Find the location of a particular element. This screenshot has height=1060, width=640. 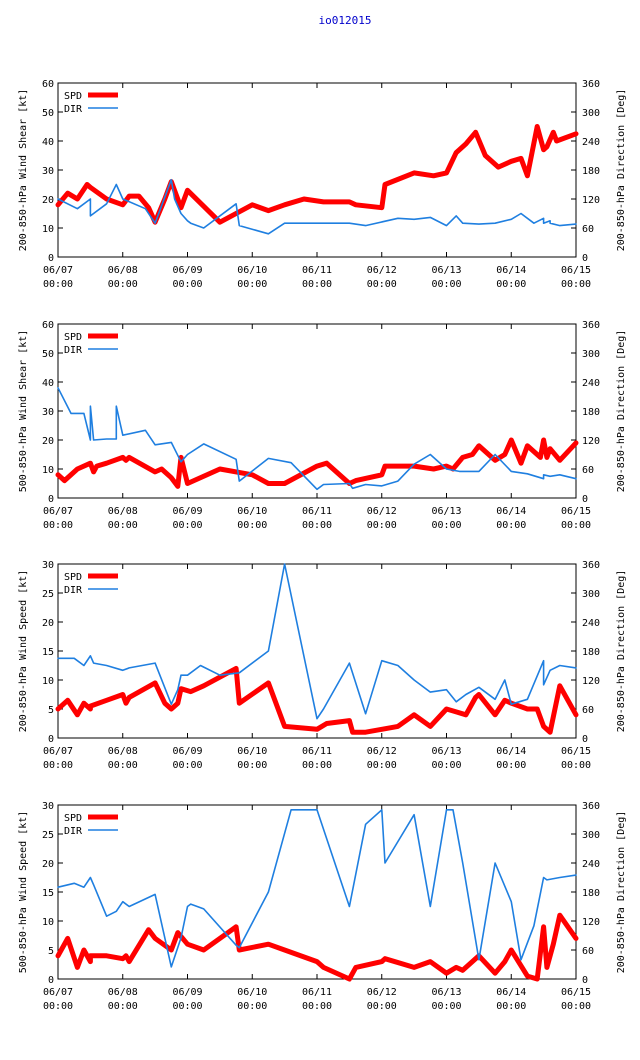

y2-tick-label: 240 is located at coordinates (591, 383).